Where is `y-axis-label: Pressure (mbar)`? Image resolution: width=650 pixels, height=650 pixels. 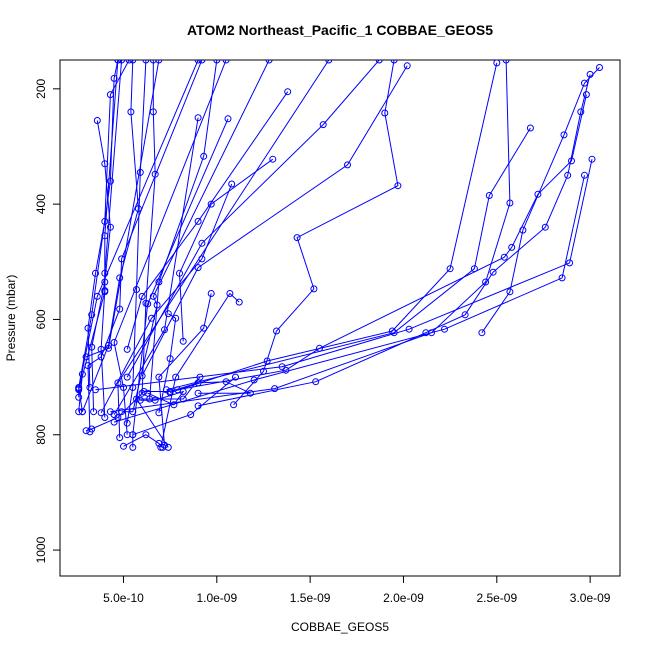 y-axis-label: Pressure (mbar) is located at coordinates (11, 318).